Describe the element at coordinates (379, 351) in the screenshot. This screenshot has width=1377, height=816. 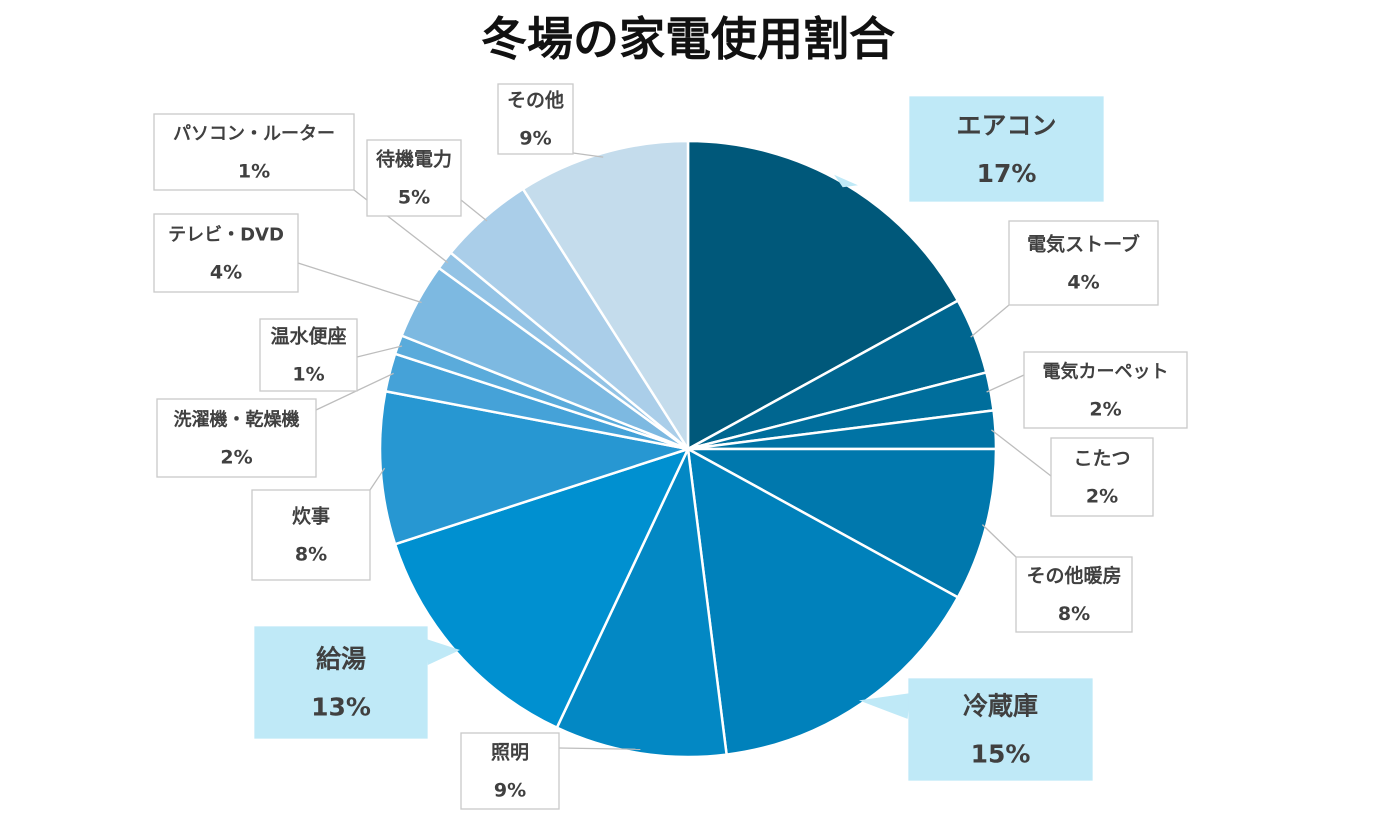
I see `leader-line-温水便座` at that location.